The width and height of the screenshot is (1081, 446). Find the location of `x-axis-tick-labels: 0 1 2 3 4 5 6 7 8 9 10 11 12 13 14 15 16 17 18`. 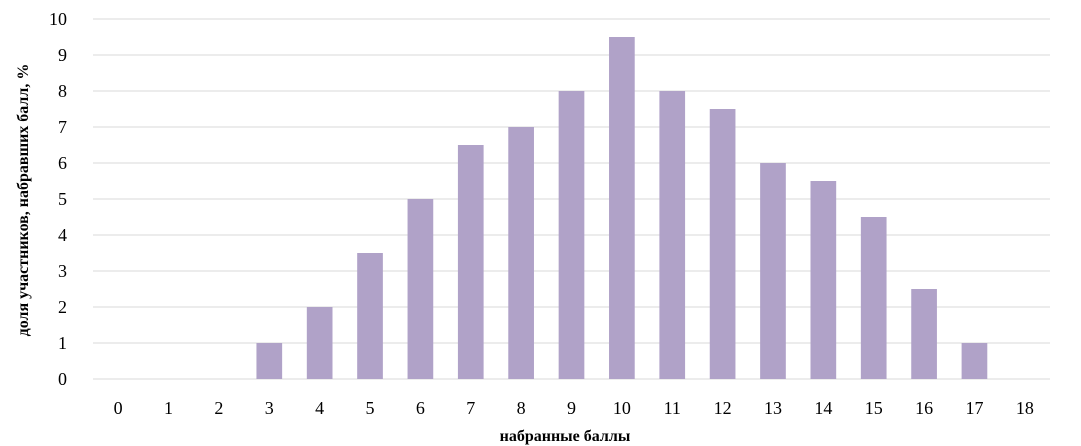

x-axis-tick-labels: 0 1 2 3 4 5 6 7 8 9 10 11 12 13 14 15 16 17 18 is located at coordinates (574, 408).